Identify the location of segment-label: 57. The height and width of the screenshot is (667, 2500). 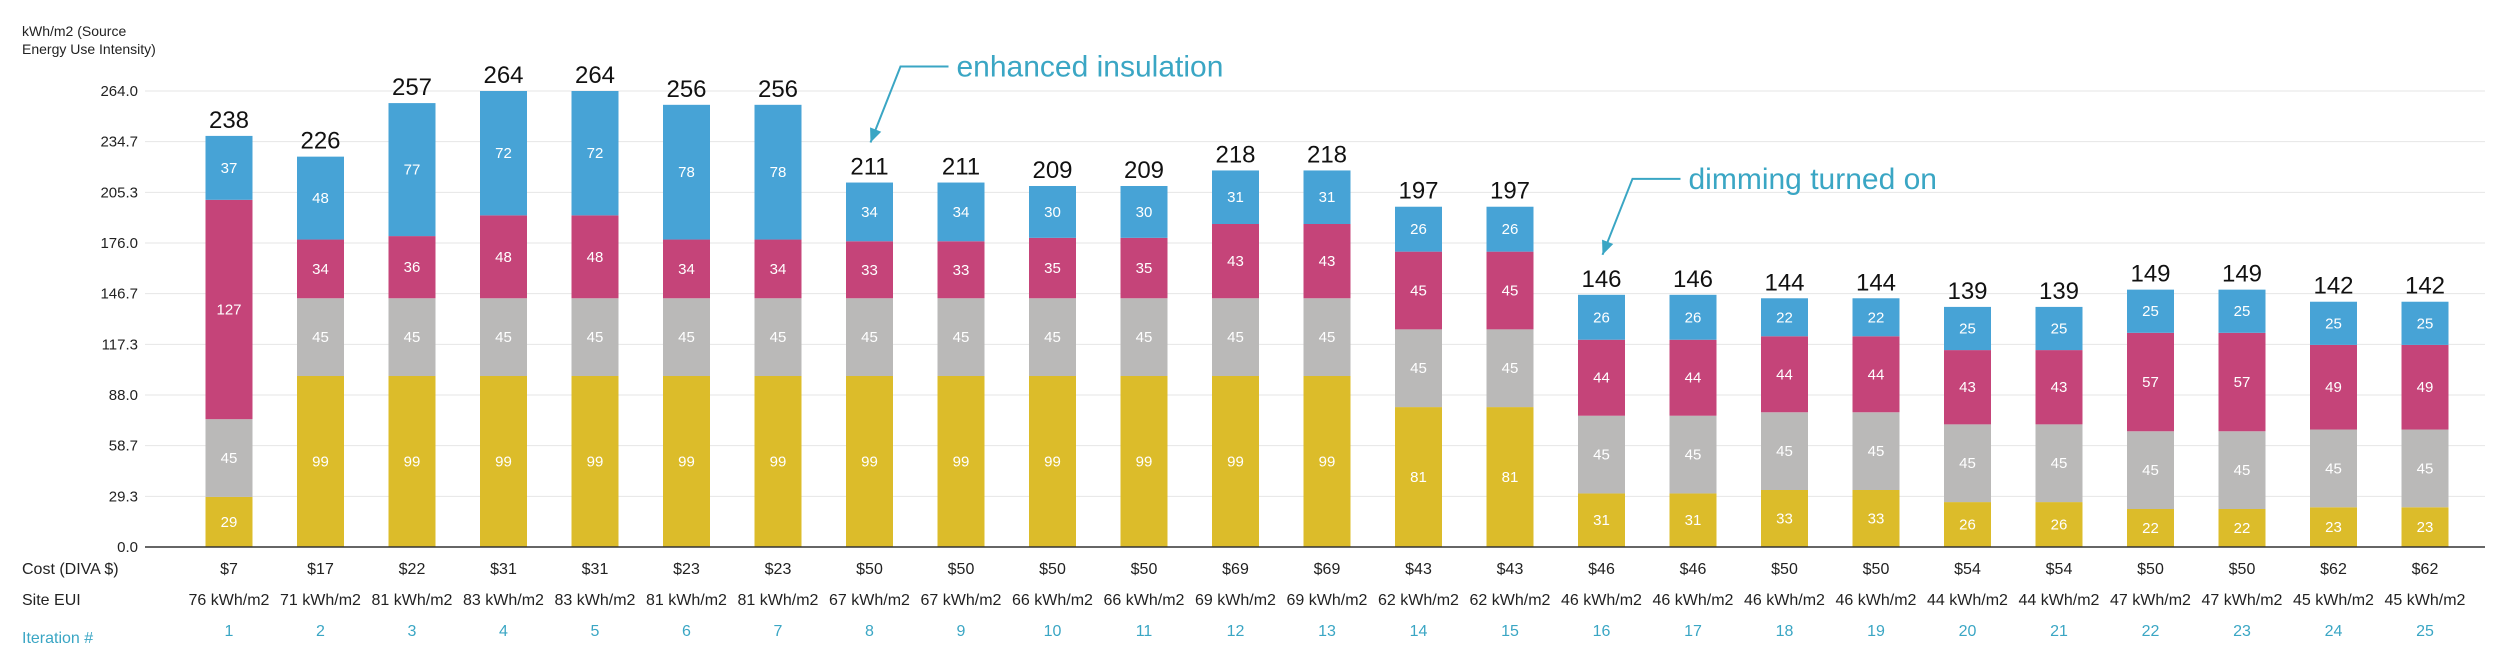
(2242, 382).